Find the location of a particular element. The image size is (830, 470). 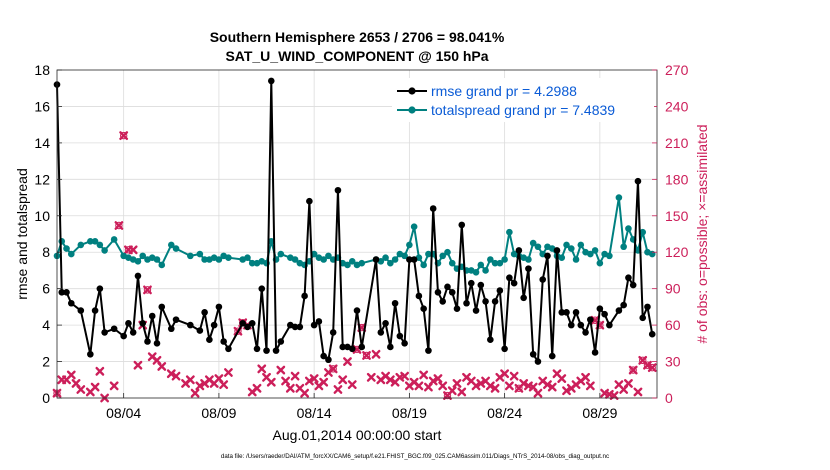

x-tick-label: 08/29 is located at coordinates (599, 413).